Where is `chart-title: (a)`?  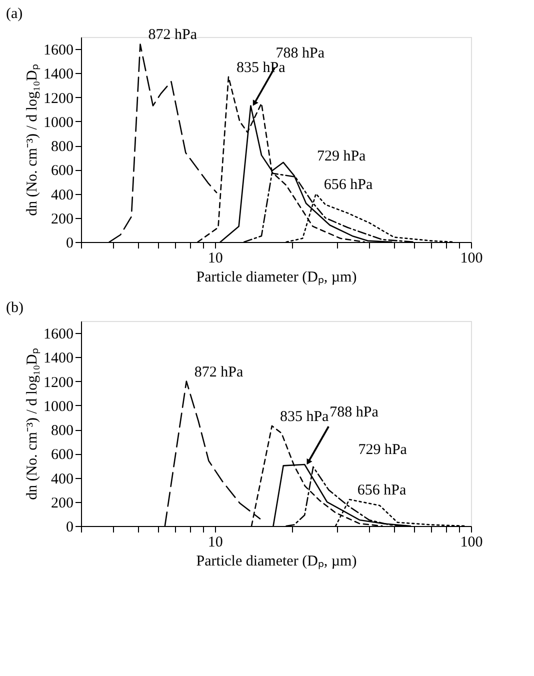 chart-title: (a) is located at coordinates (14, 14).